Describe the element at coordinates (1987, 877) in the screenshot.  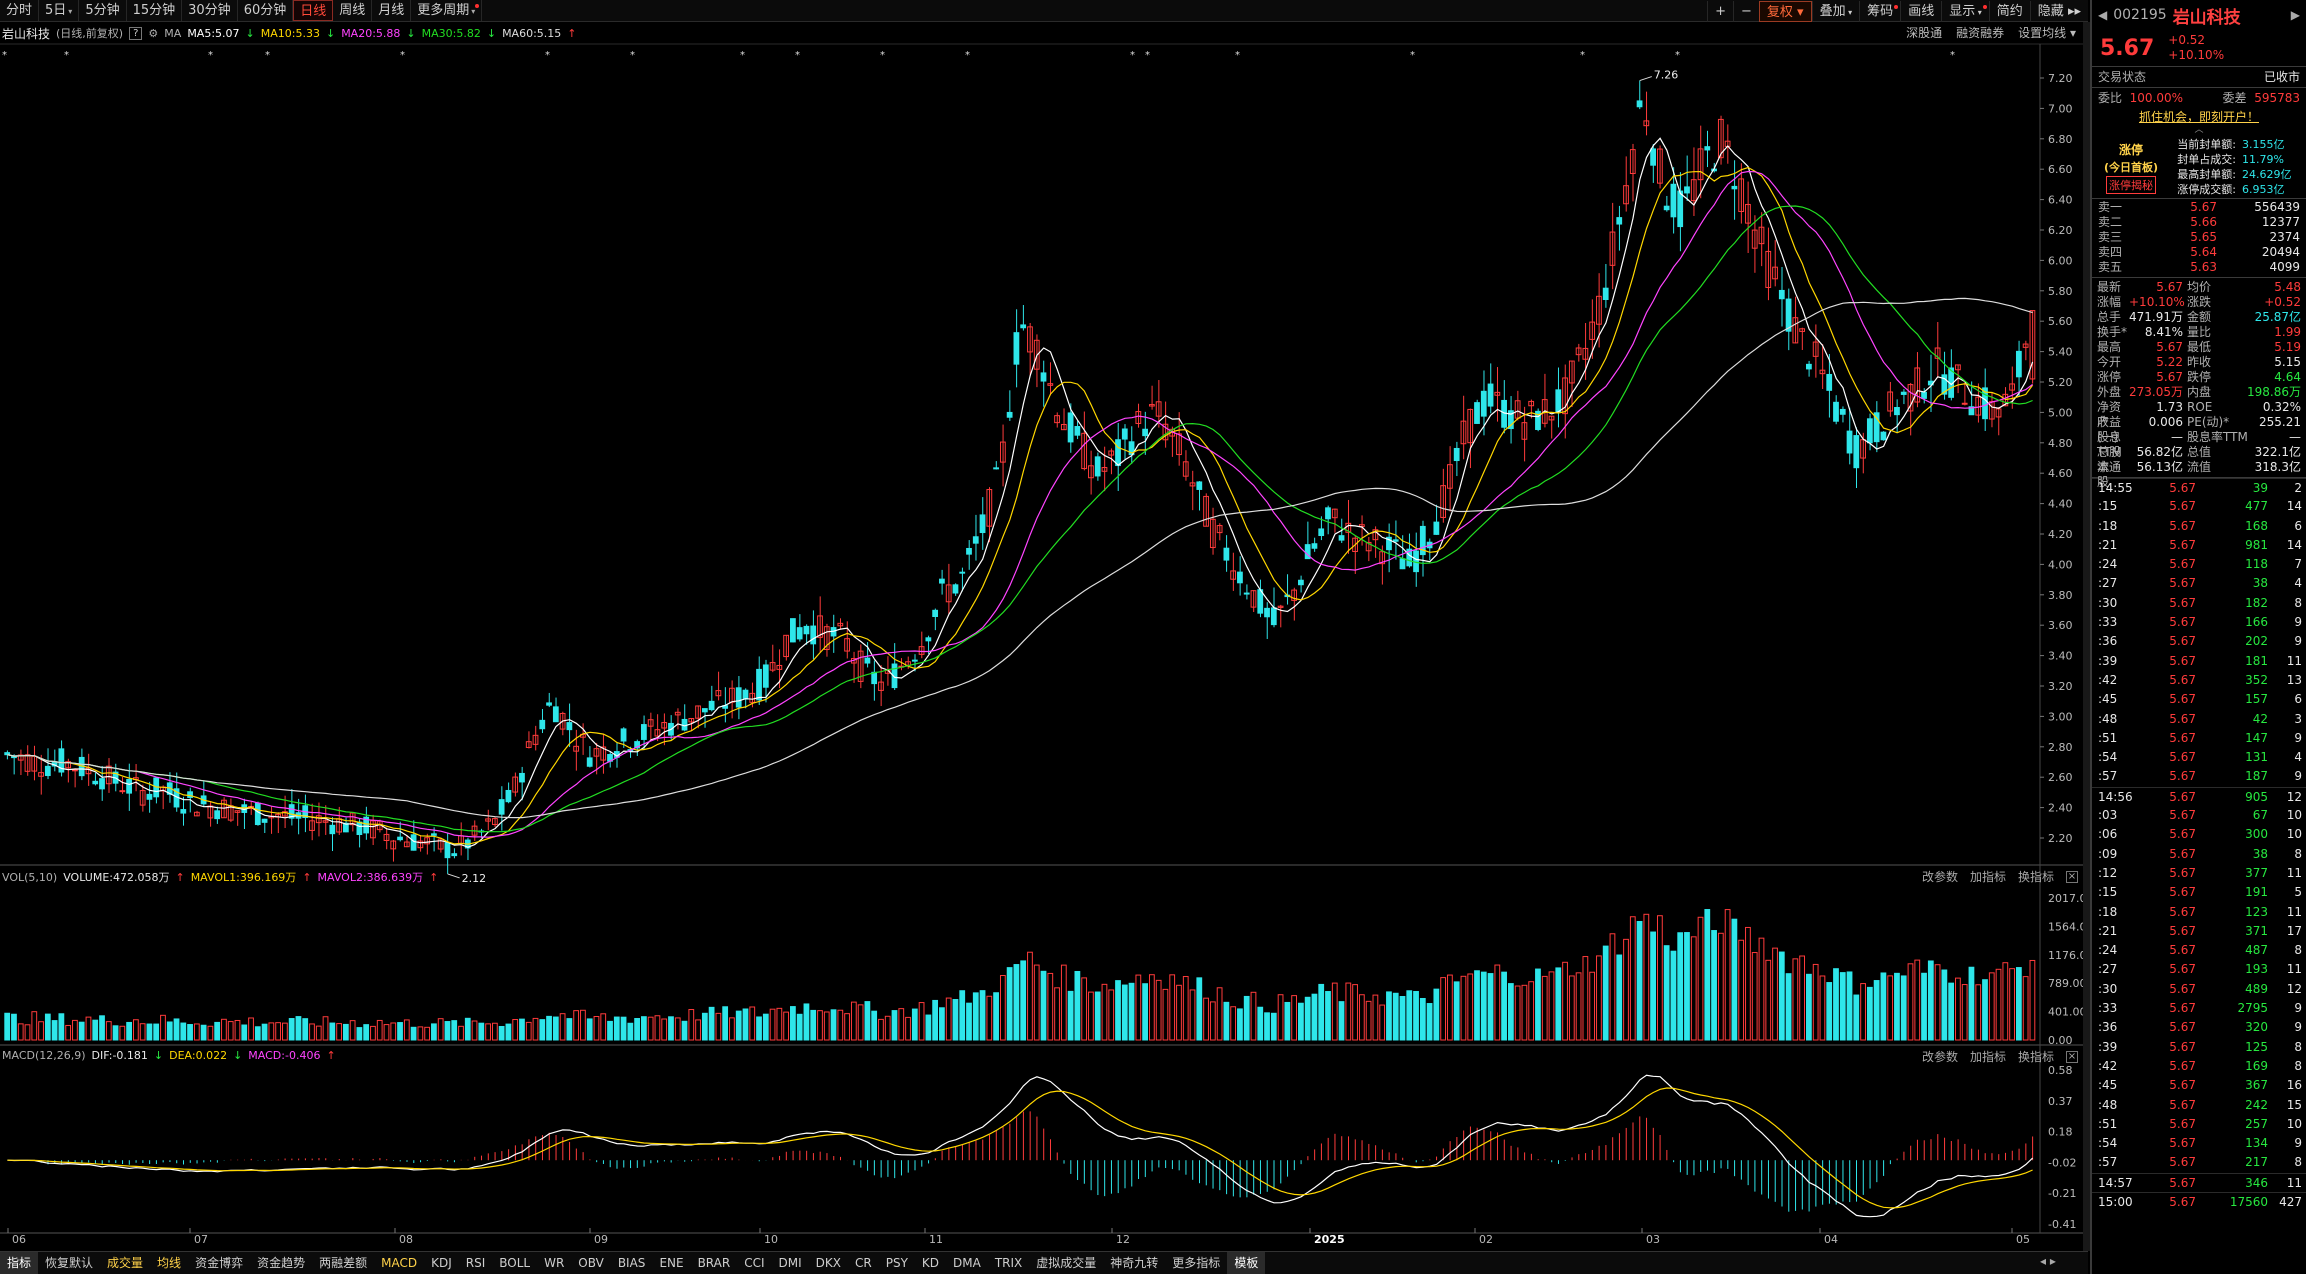
I see `vol-jiazhibiao-link: 加指标` at that location.